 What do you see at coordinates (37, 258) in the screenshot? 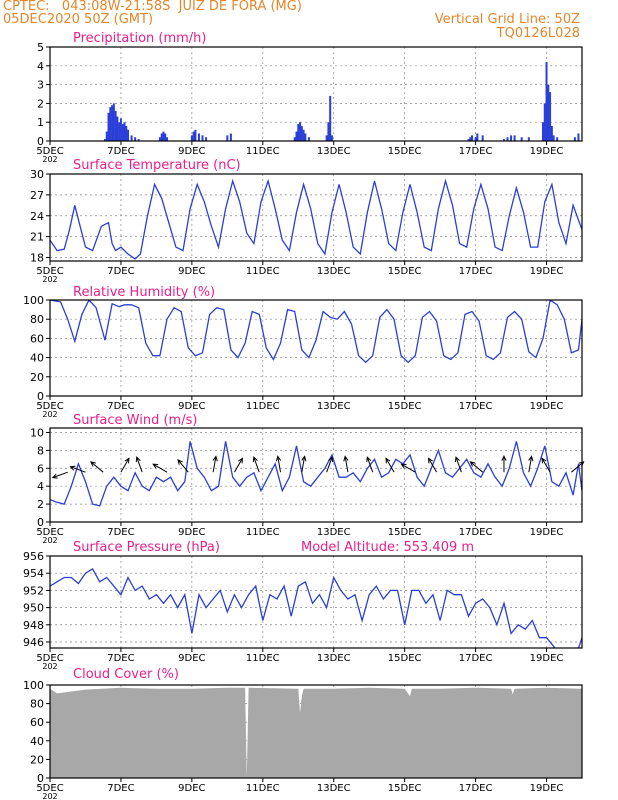
I see `y-tick-label: 18` at bounding box center [37, 258].